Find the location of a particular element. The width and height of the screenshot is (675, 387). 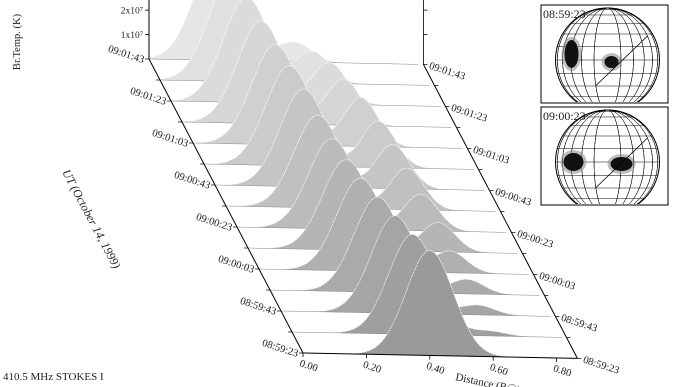

time-label-left: 09:00:43 is located at coordinates (192, 181).